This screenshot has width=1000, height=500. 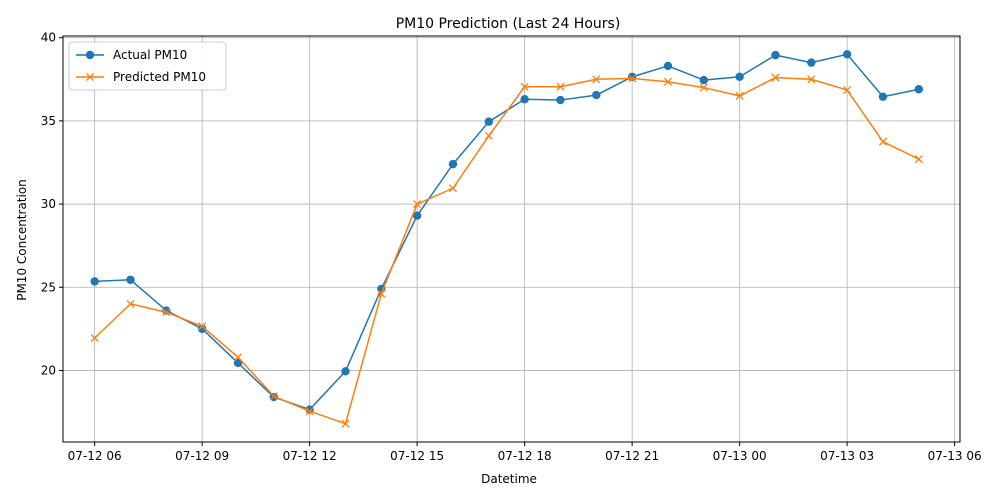 What do you see at coordinates (740, 456) in the screenshot?
I see `x-tick-label: 07-13 00` at bounding box center [740, 456].